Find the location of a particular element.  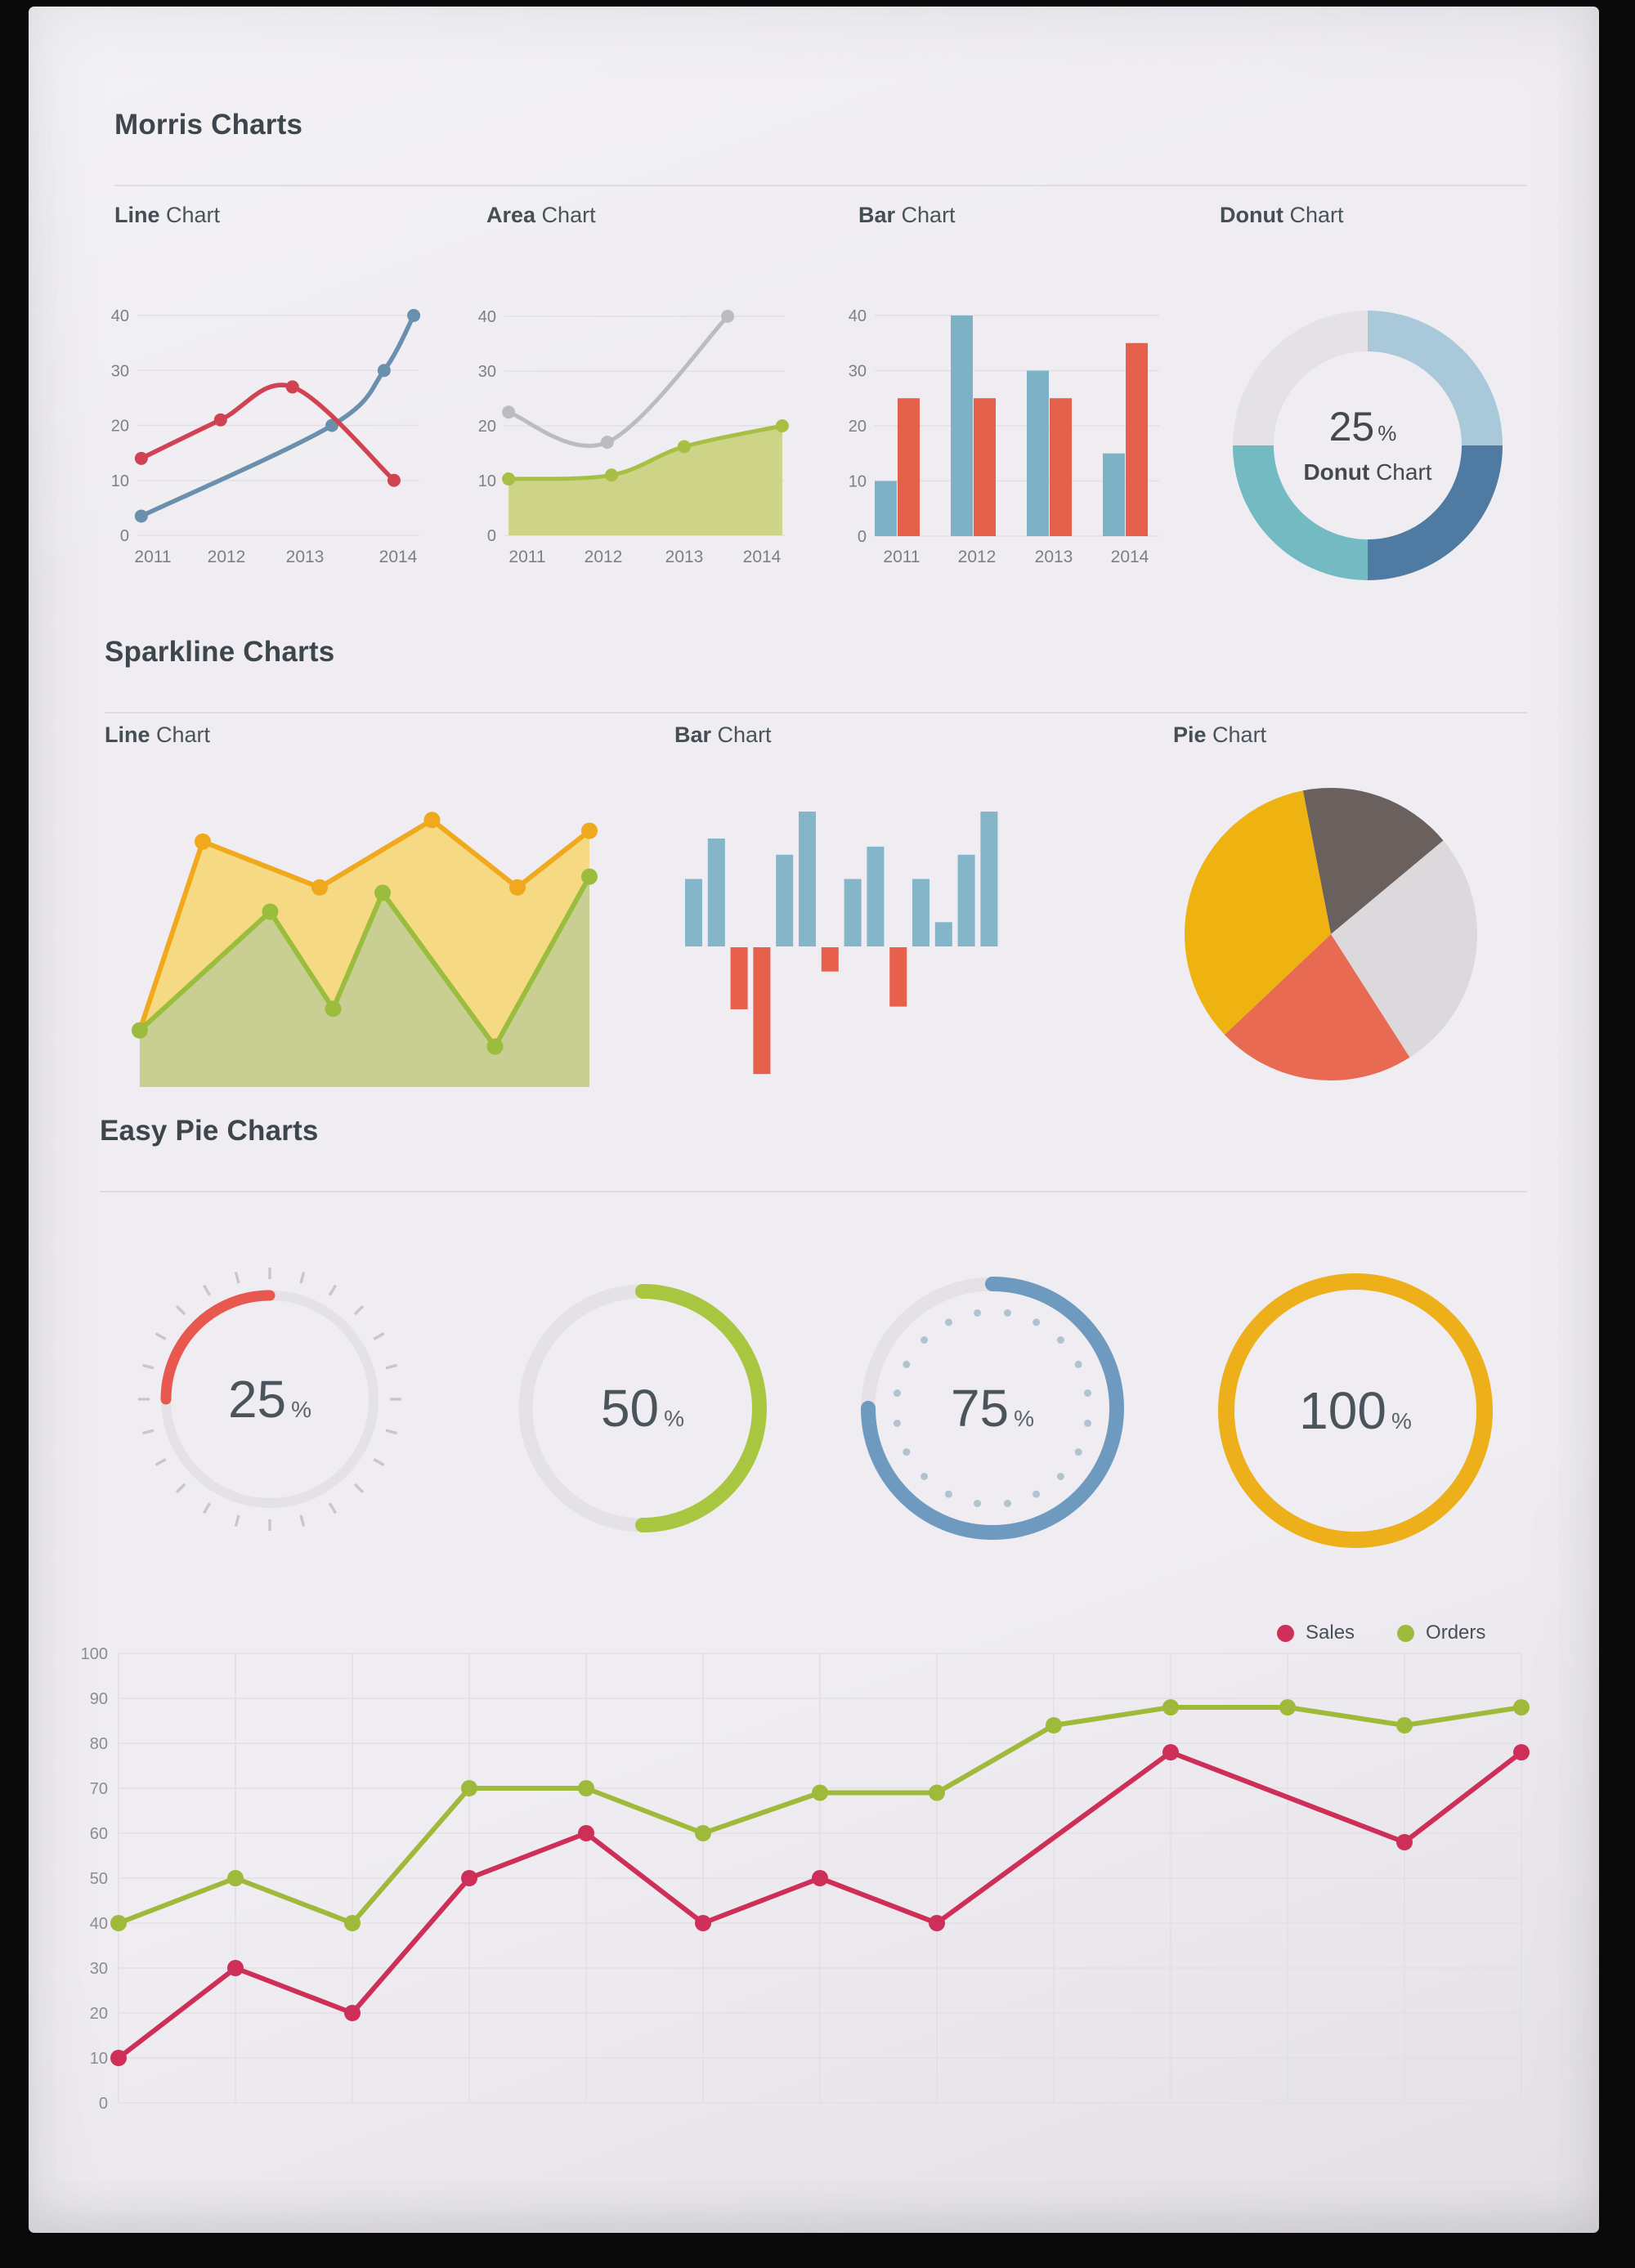

svg-text: 50% is located at coordinates (642, 1408).